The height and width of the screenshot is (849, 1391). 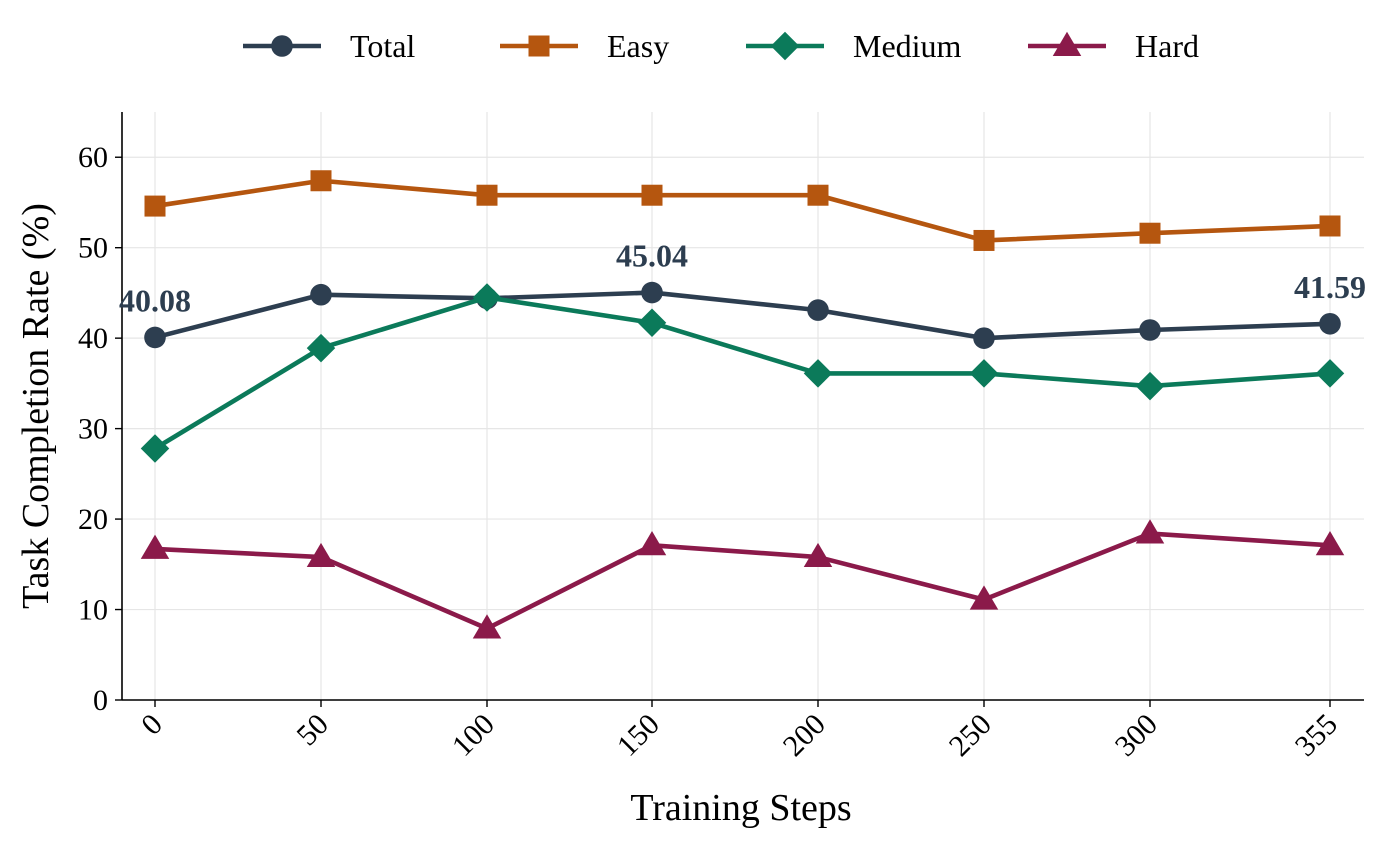 What do you see at coordinates (329, 46) in the screenshot?
I see `legend-item-total: Total` at bounding box center [329, 46].